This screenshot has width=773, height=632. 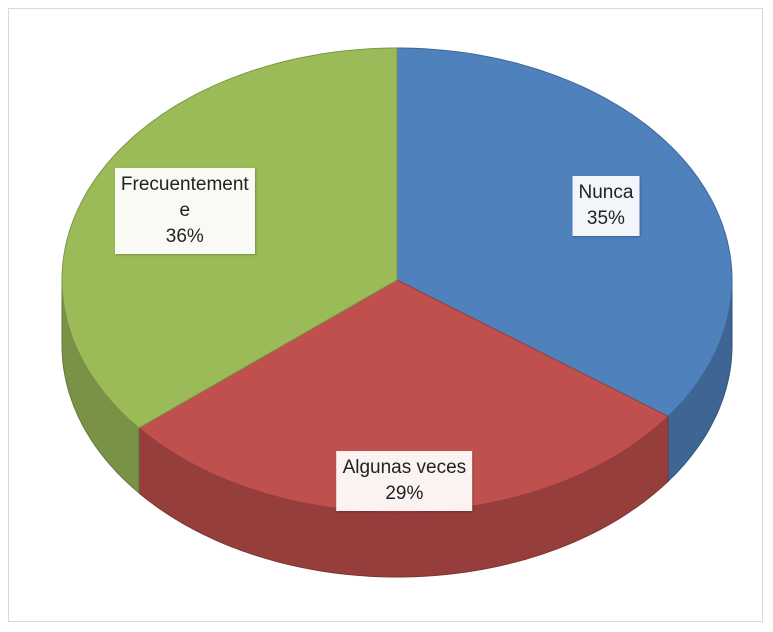 What do you see at coordinates (605, 219) in the screenshot?
I see `label-value: 35%` at bounding box center [605, 219].